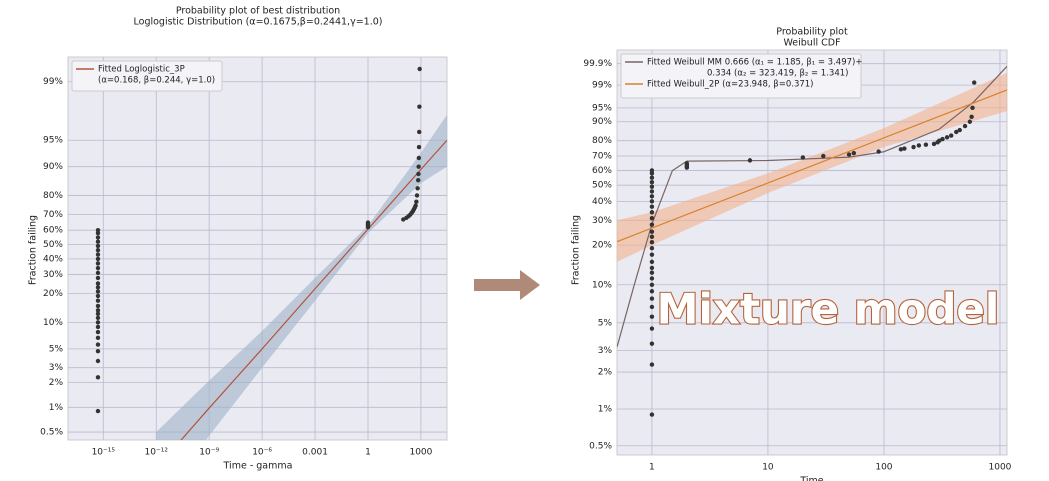 The height and width of the screenshot is (481, 1049). Describe the element at coordinates (883, 468) in the screenshot. I see `x-tick-label: 100` at that location.